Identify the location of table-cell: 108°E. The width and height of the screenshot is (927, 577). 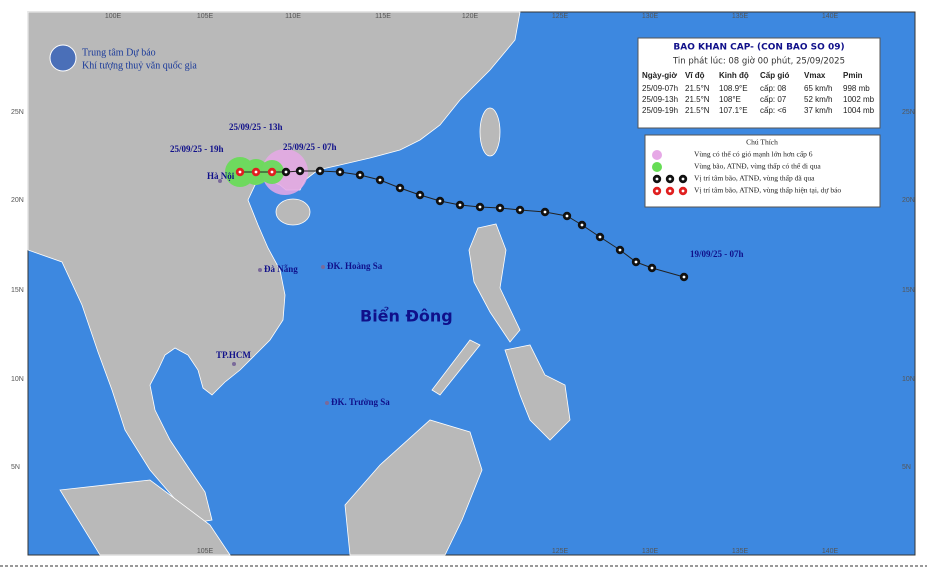
(730, 99).